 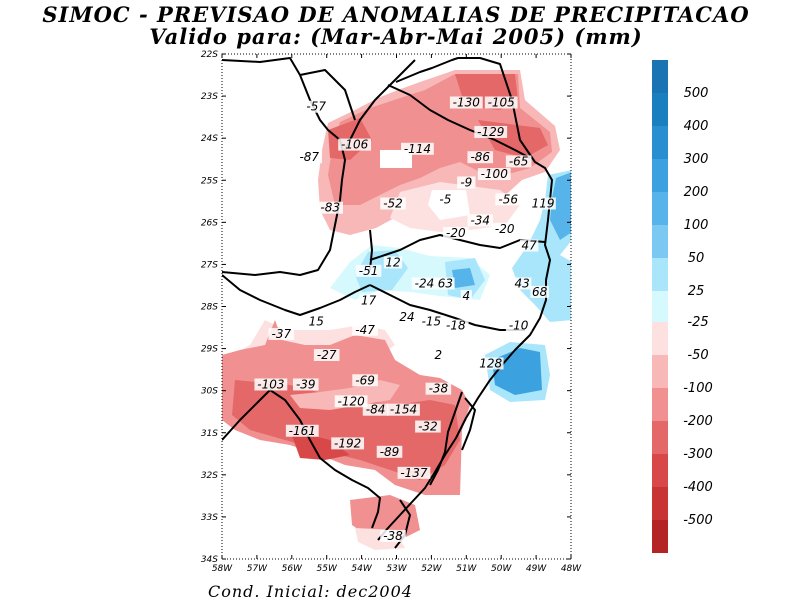 What do you see at coordinates (209, 560) in the screenshot?
I see `lat-label: 34S` at bounding box center [209, 560].